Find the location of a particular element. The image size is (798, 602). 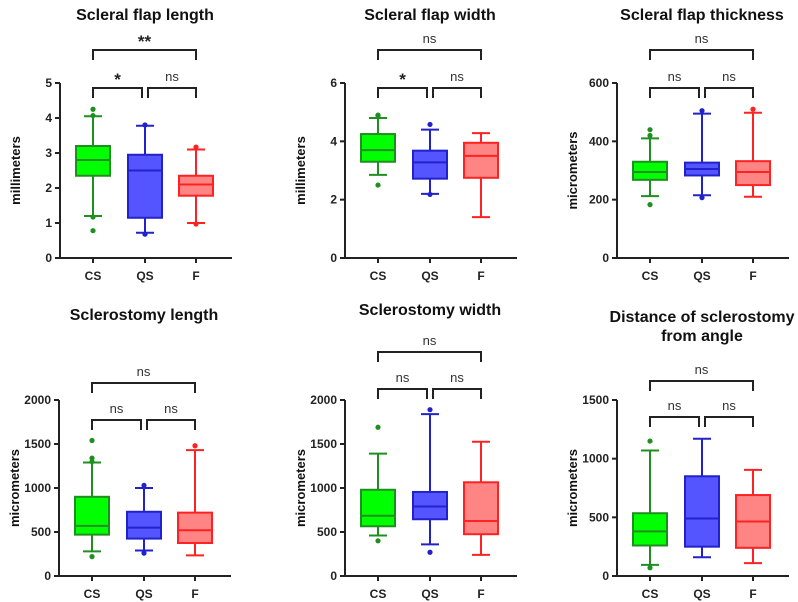

chart-title: Distance of sclerostomy is located at coordinates (702, 317).